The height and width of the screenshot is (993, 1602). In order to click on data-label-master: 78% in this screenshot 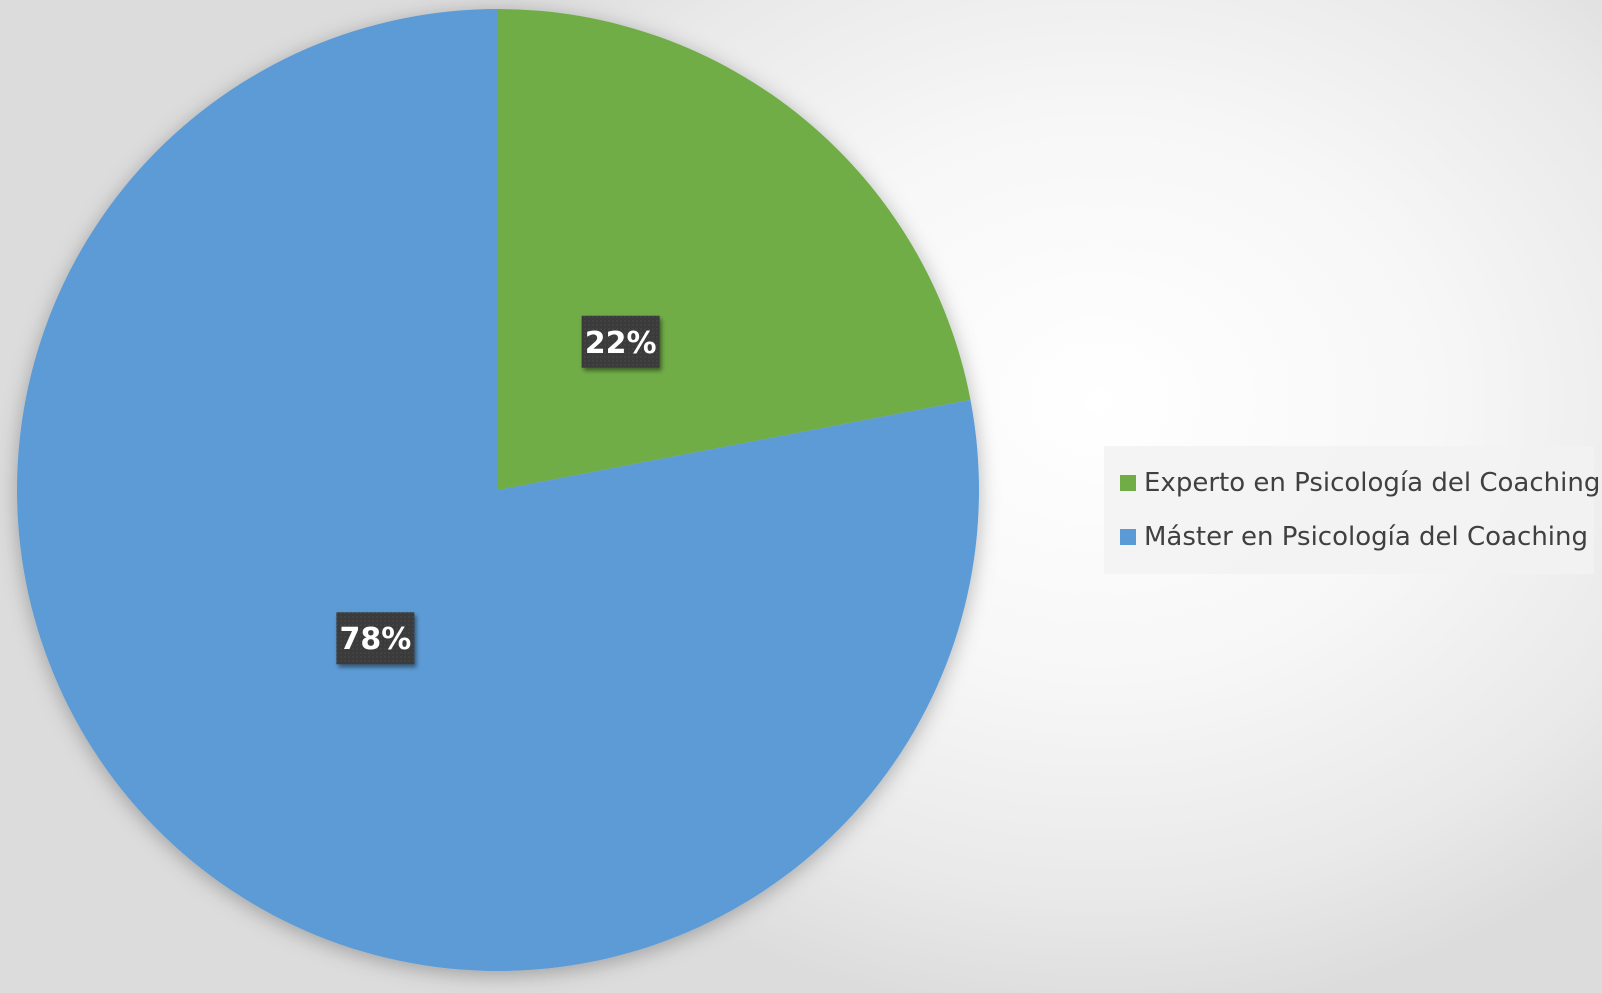, I will do `click(375, 638)`.